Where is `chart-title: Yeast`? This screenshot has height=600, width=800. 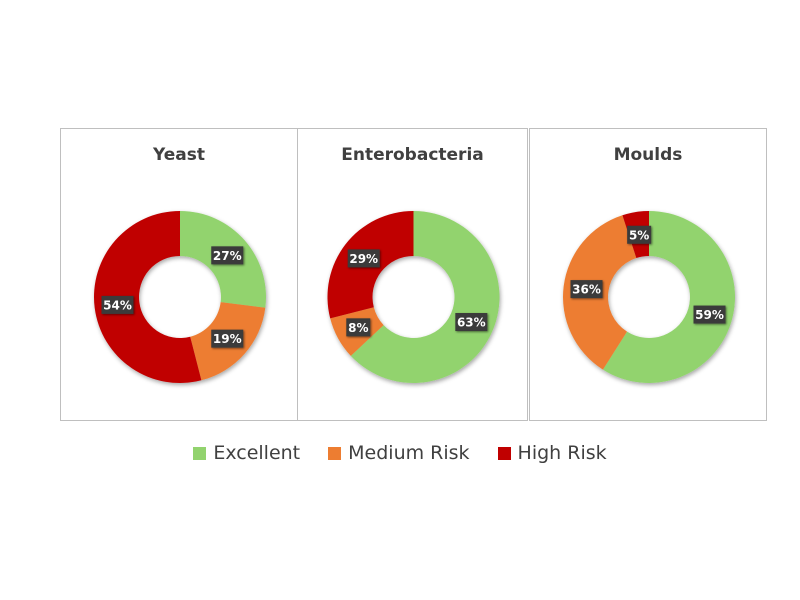
chart-title: Yeast is located at coordinates (179, 155).